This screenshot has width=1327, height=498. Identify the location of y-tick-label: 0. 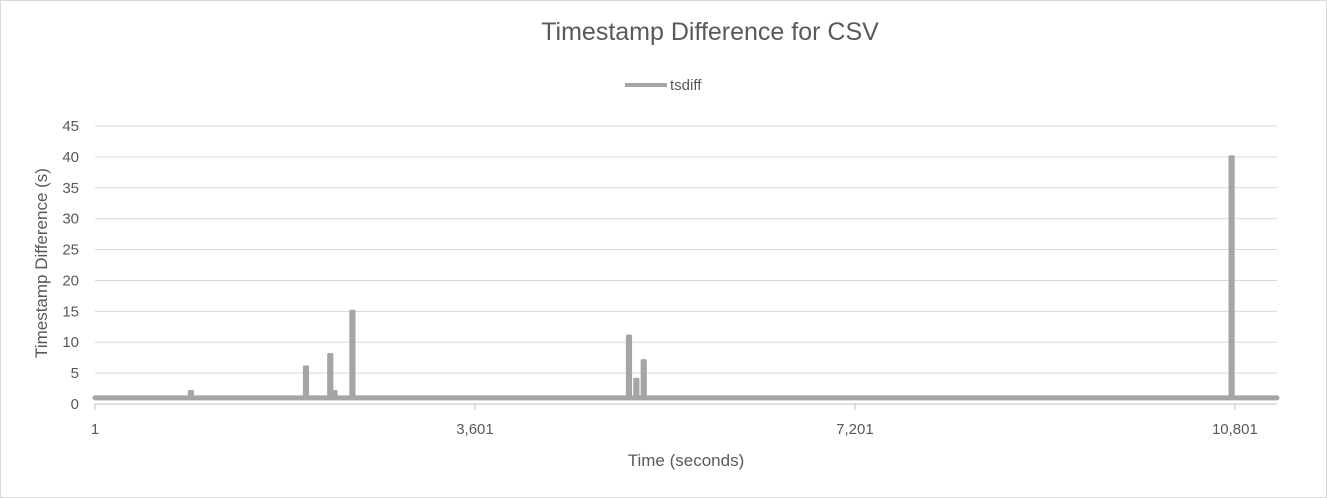
(75, 404).